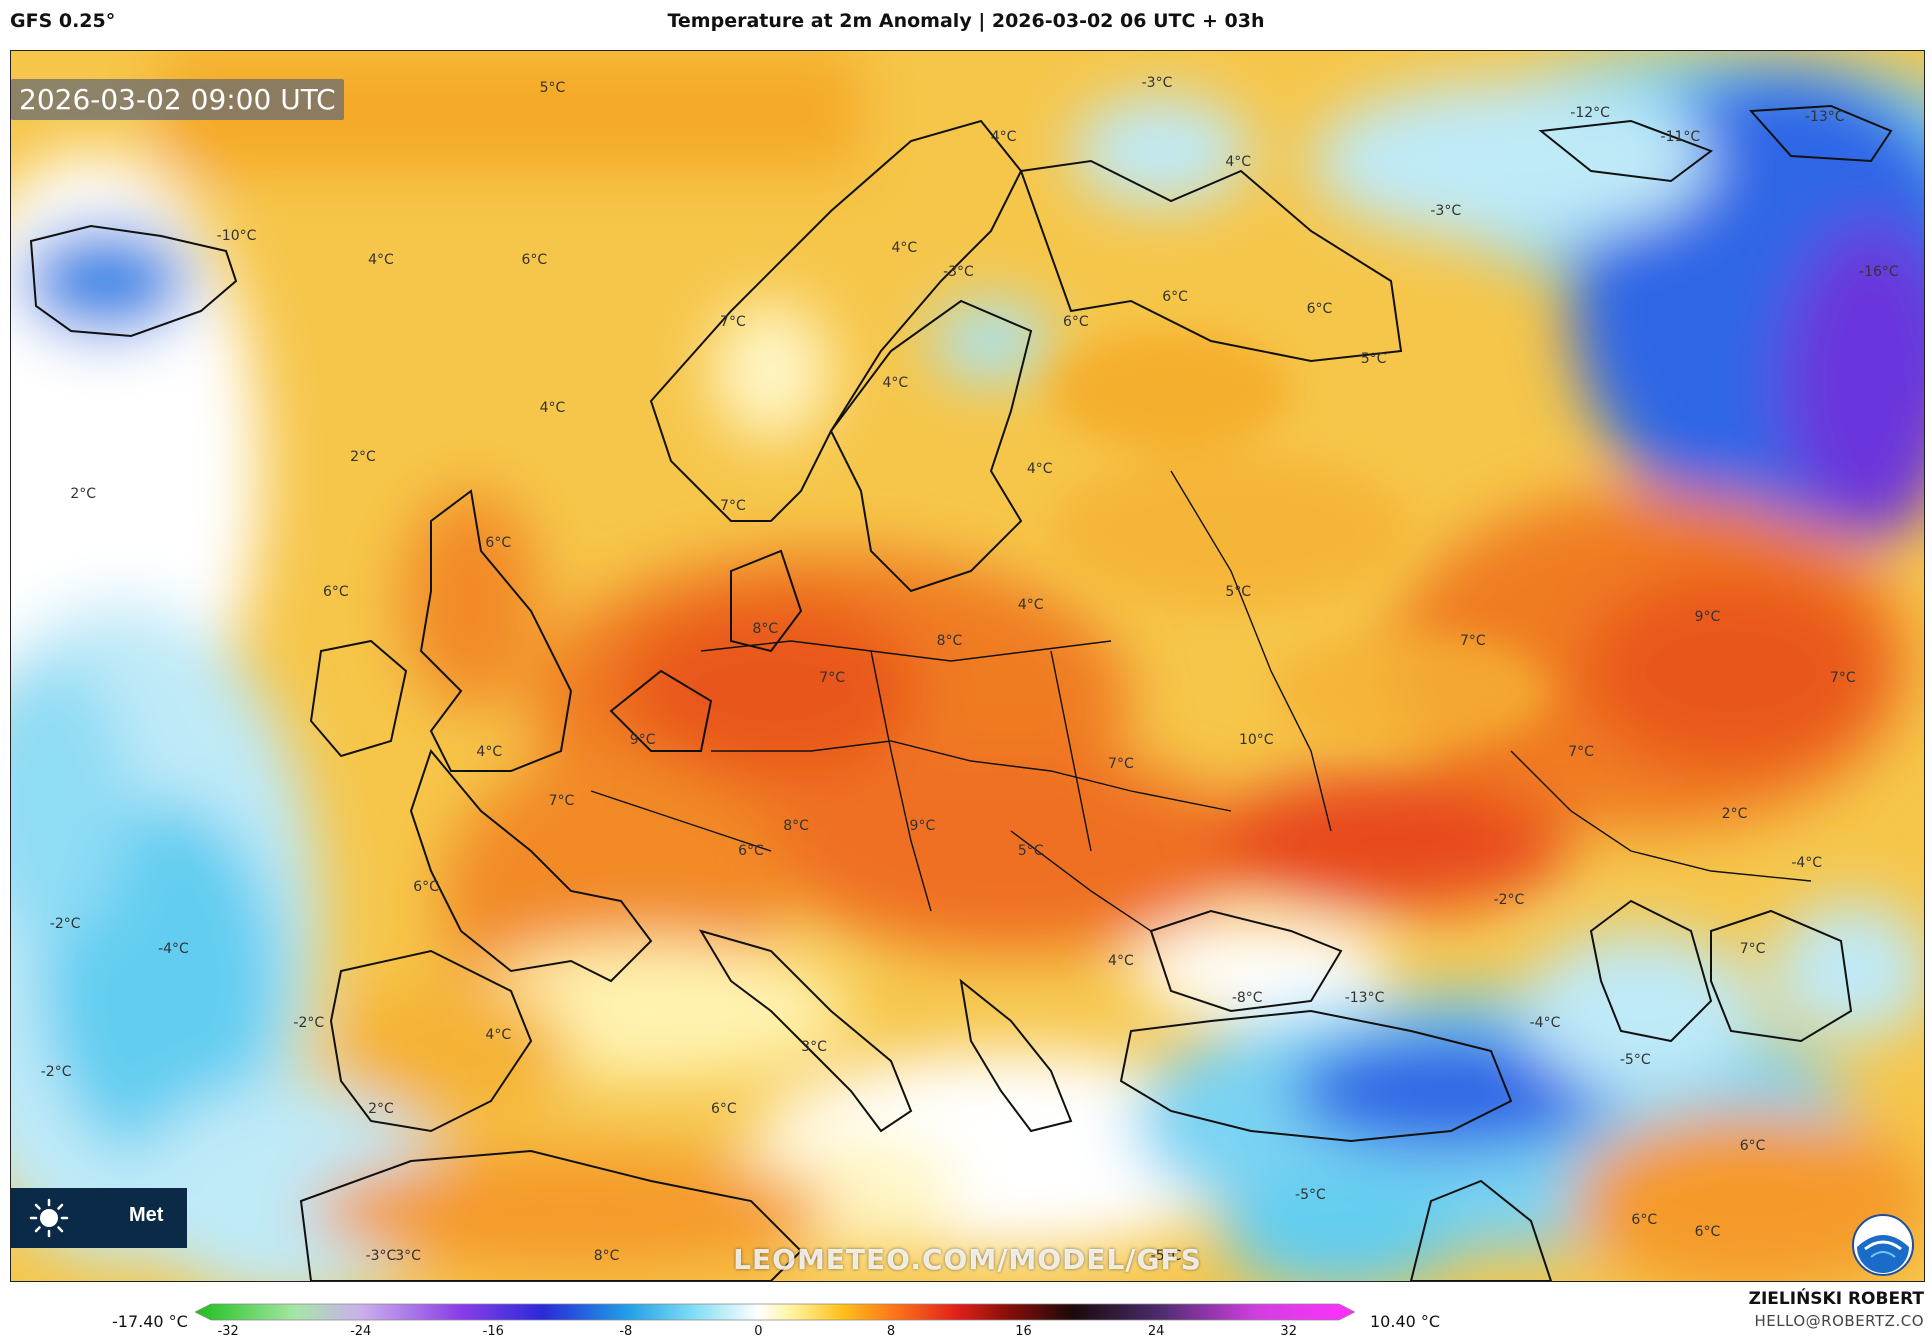 This screenshot has height=1339, width=1932. What do you see at coordinates (1680, 137) in the screenshot?
I see `temperature-label: -11°C` at bounding box center [1680, 137].